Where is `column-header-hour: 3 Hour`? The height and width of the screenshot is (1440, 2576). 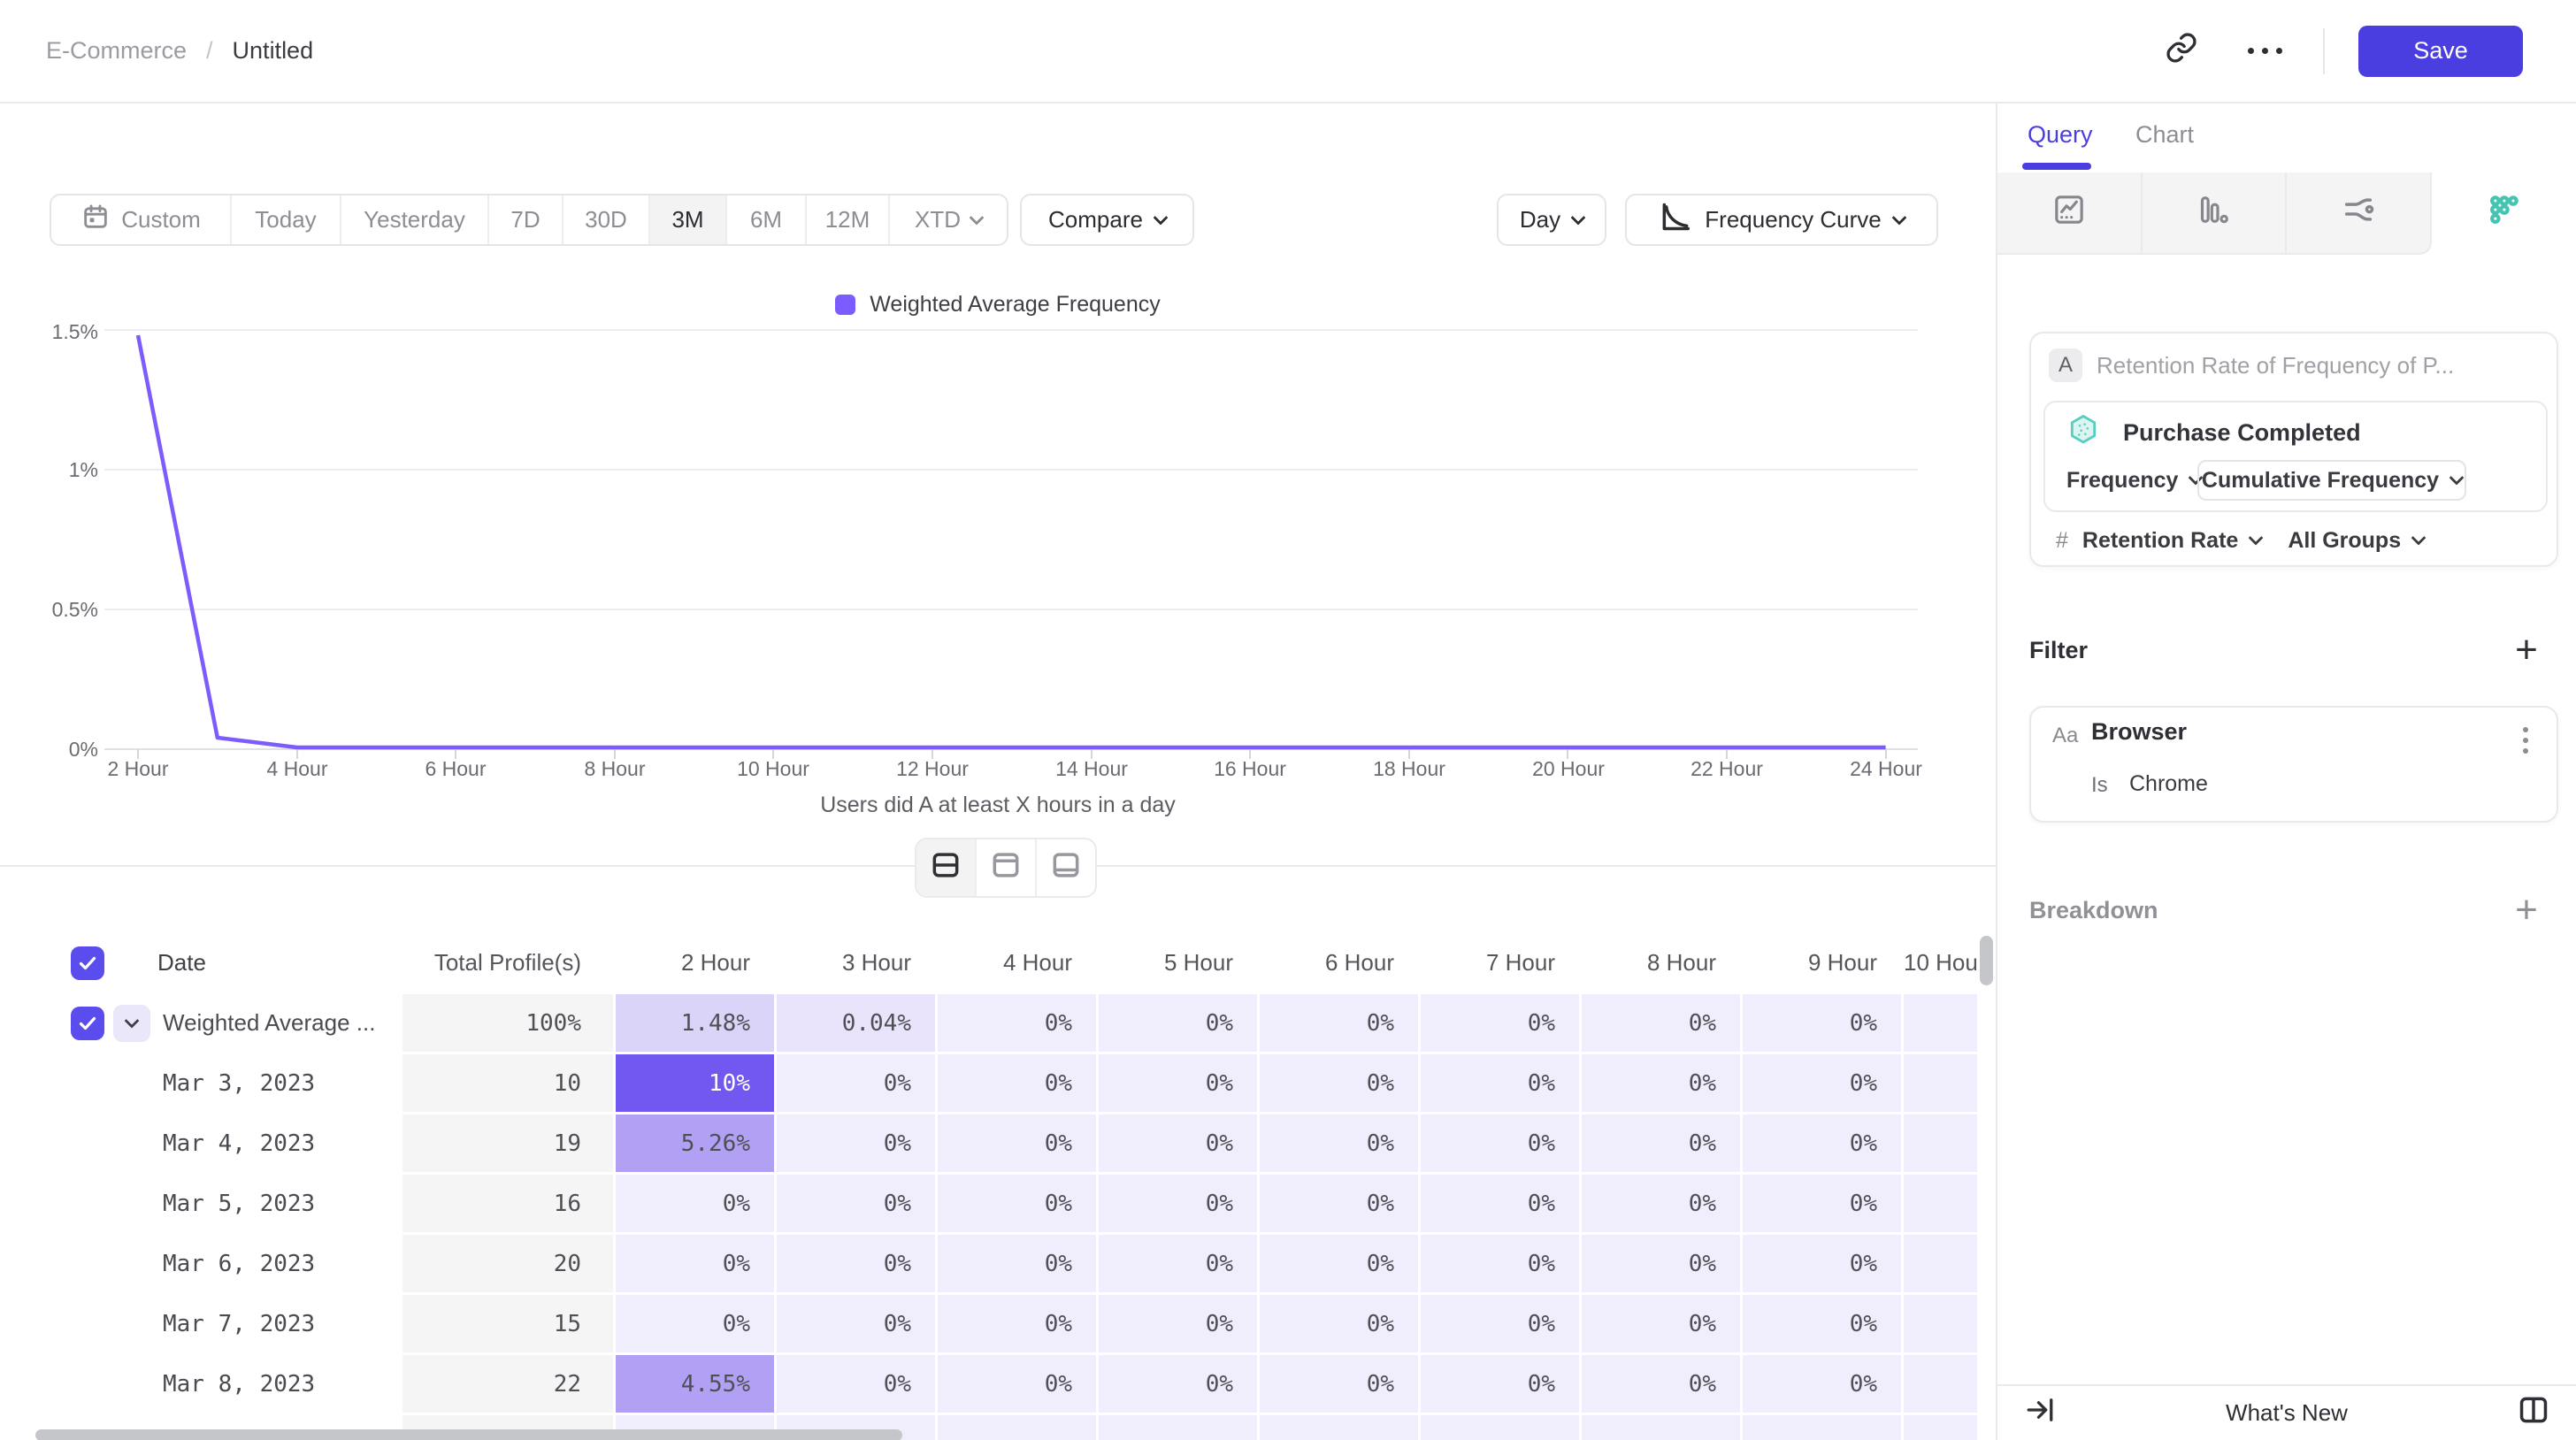
column-header-hour: 3 Hour is located at coordinates (876, 962).